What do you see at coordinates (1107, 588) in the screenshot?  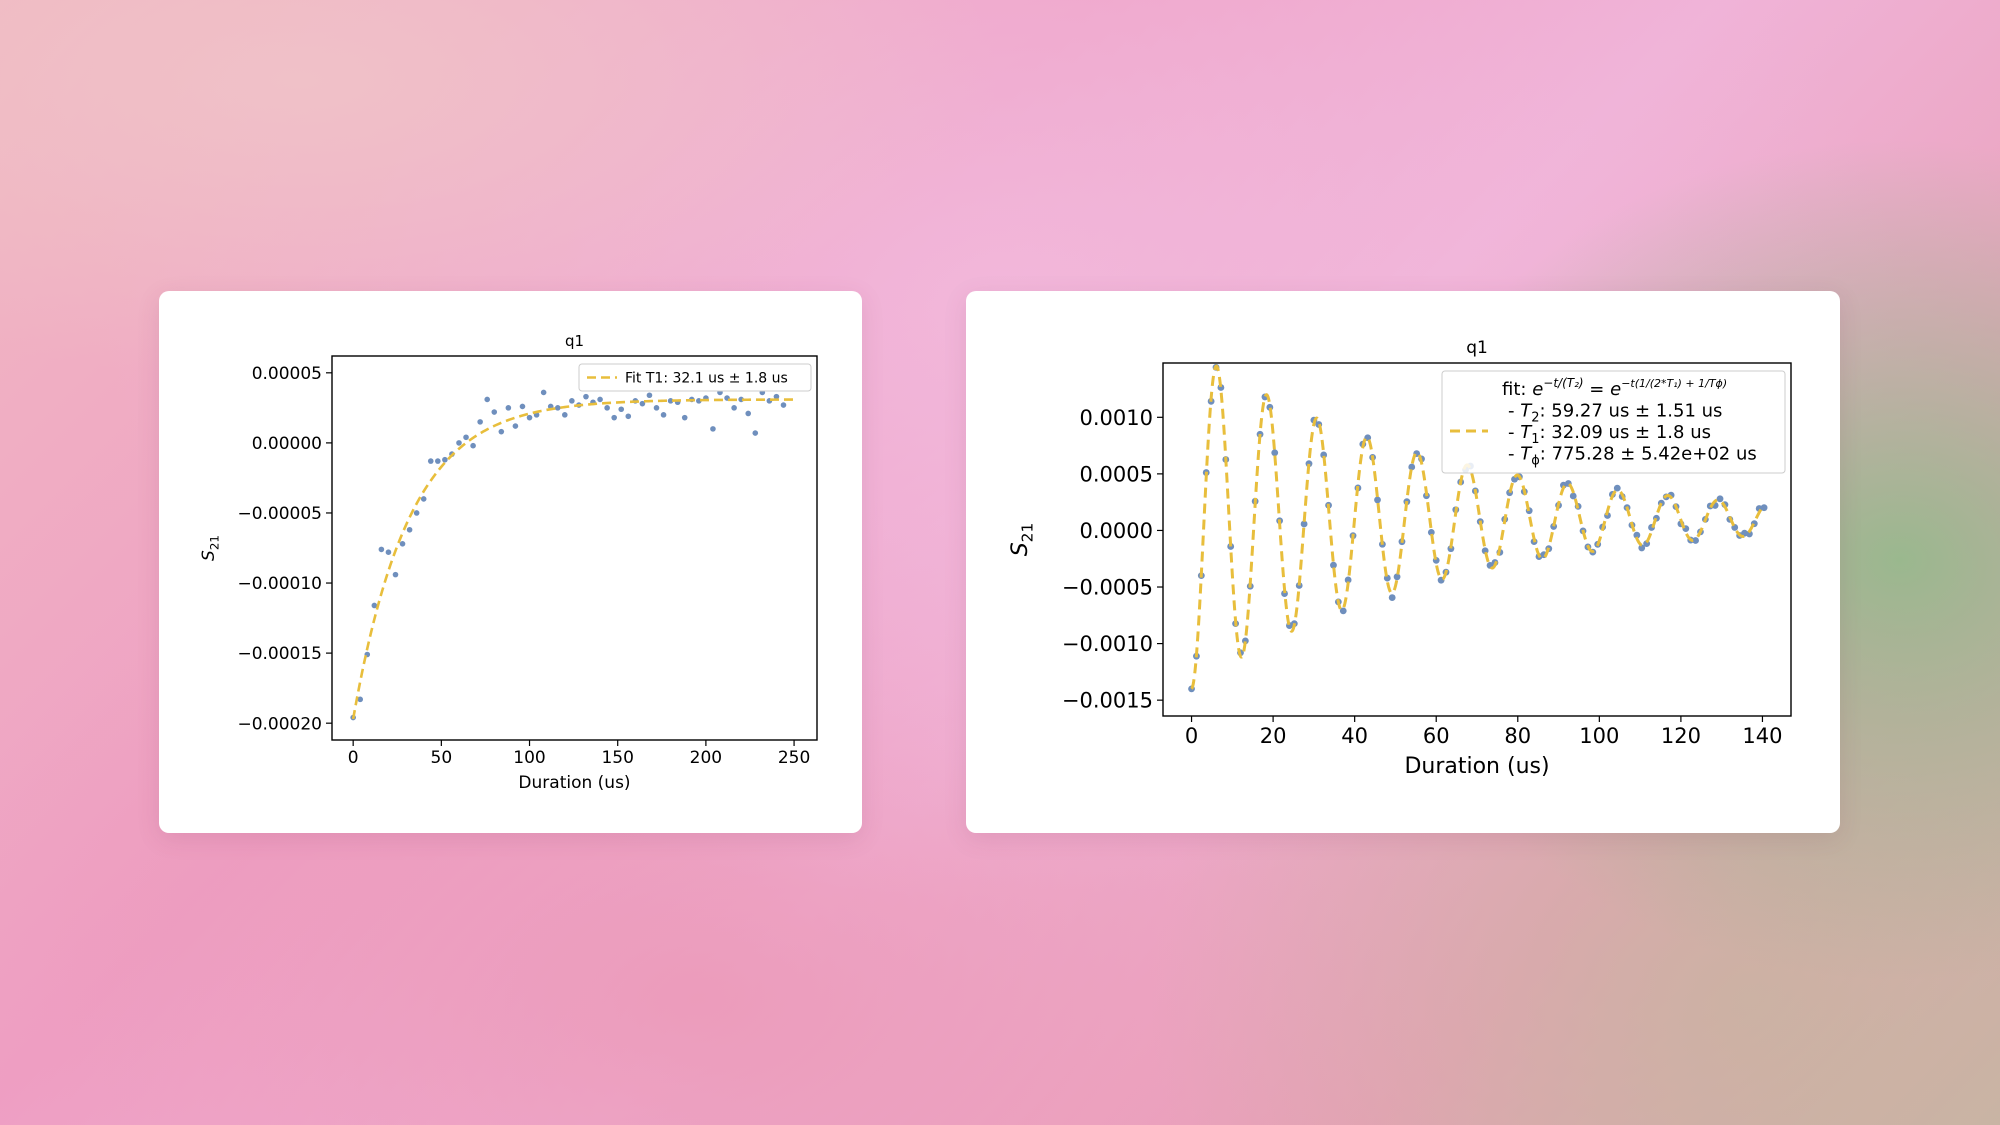 I see `y-tick-label: −0.0005` at bounding box center [1107, 588].